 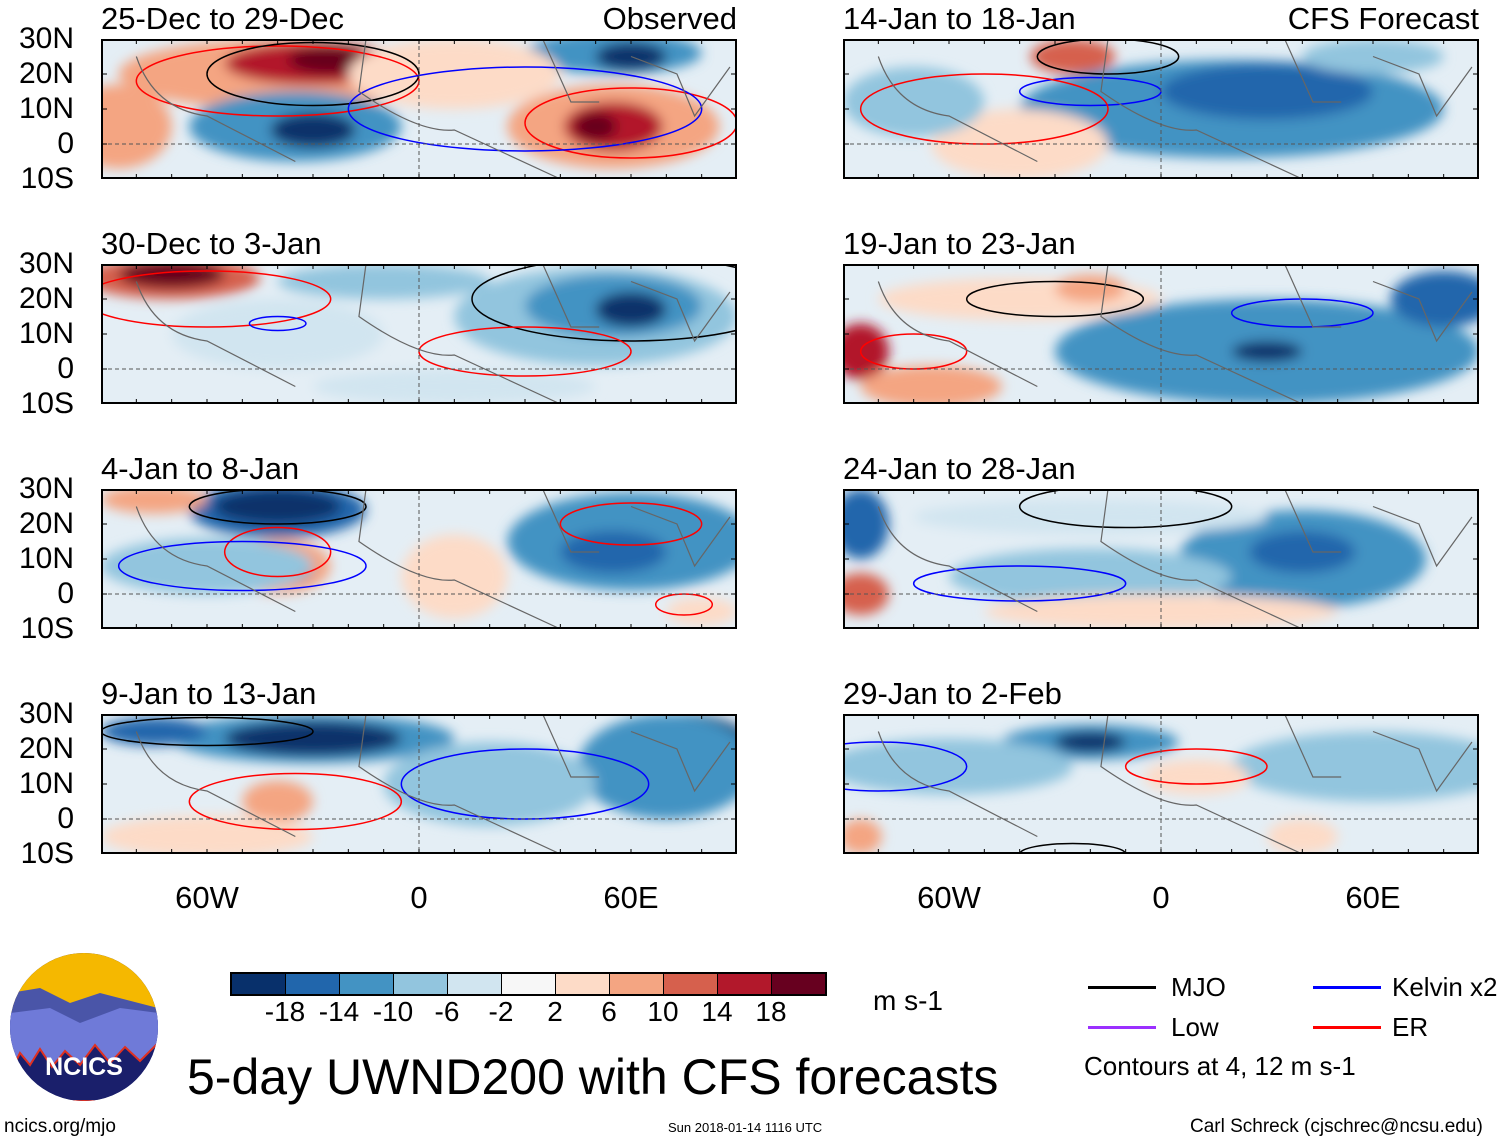 I want to click on logo-text: NCICS, so click(x=84, y=1067).